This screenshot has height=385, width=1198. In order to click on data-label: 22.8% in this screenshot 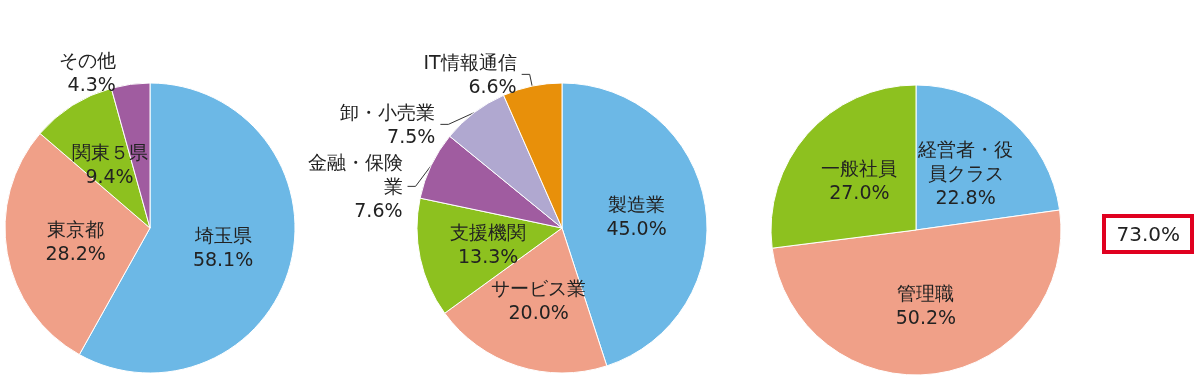, I will do `click(965, 197)`.